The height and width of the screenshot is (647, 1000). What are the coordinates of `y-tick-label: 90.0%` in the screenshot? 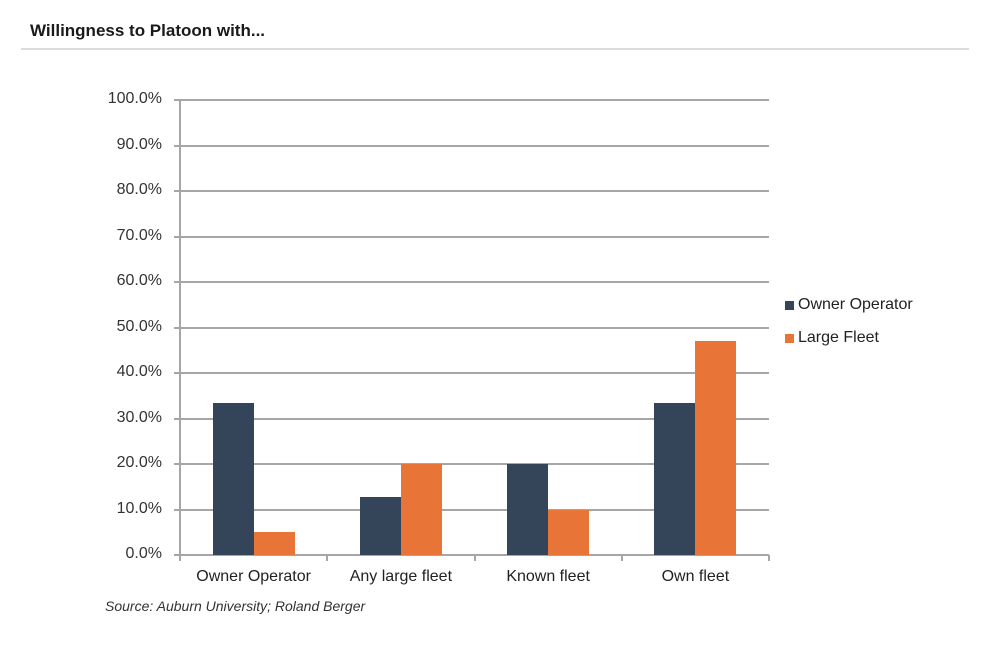 It's located at (139, 144).